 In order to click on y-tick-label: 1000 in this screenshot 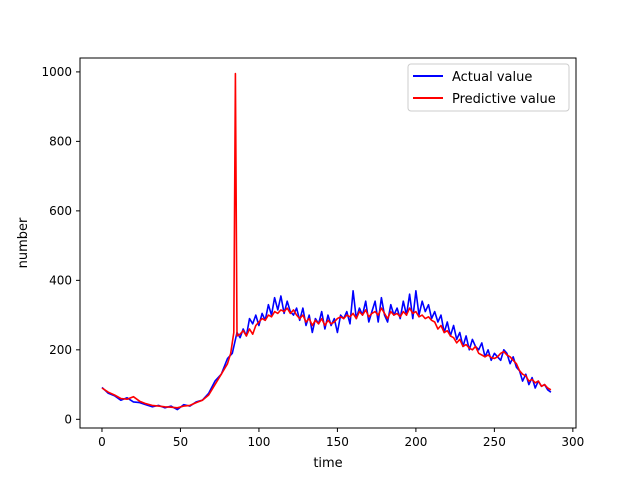, I will do `click(56, 72)`.